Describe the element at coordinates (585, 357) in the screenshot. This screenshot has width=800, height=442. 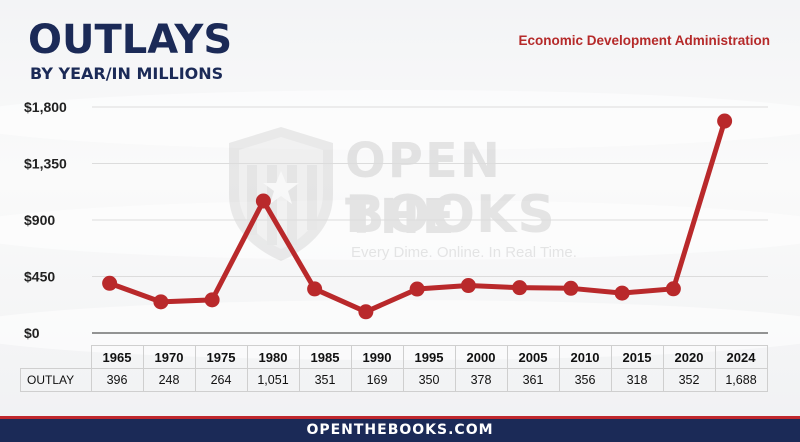
I see `year-label: 2010` at that location.